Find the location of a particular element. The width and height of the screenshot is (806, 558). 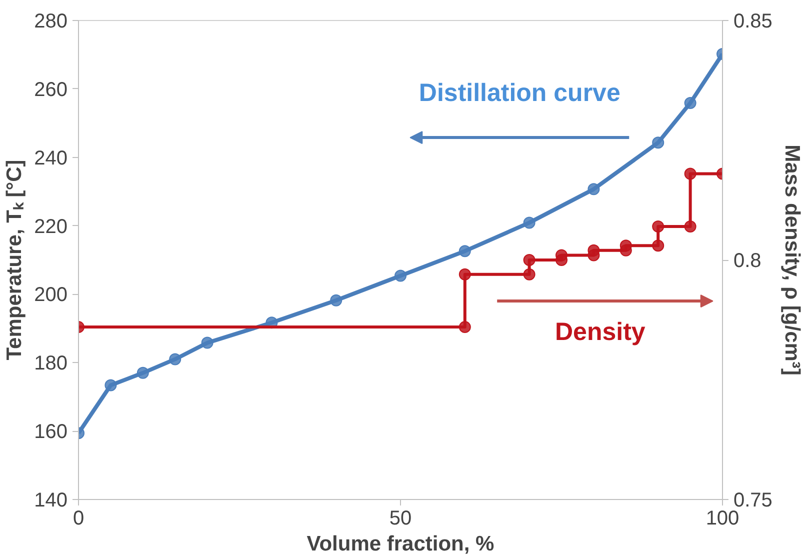

y-tick-label: 140 is located at coordinates (51, 501).